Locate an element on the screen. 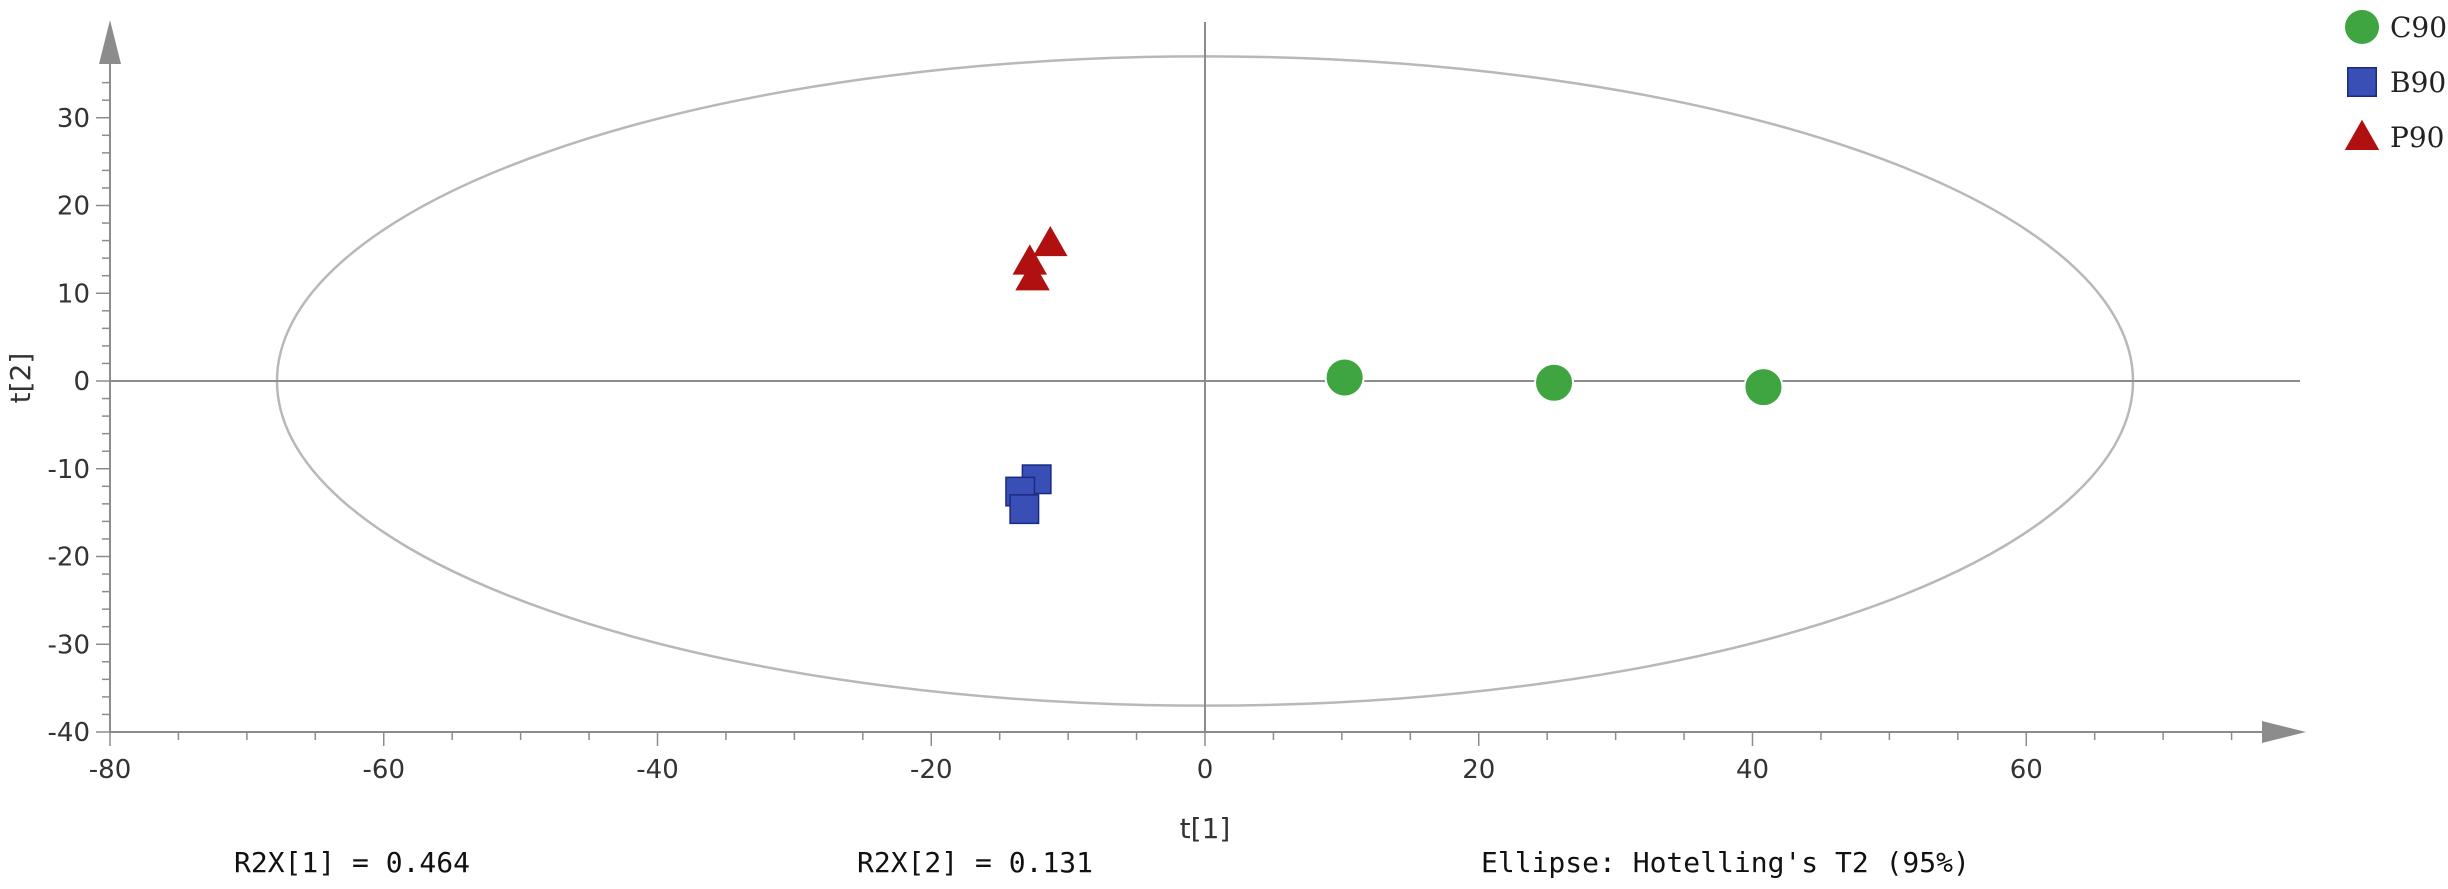  y-tick-label: -20 is located at coordinates (69, 558).